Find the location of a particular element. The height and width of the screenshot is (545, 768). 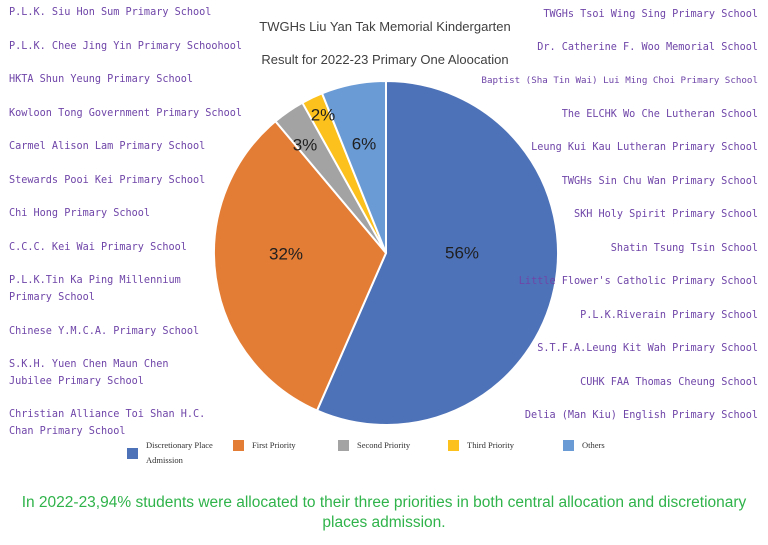

pie-data-label-others: 6% is located at coordinates (364, 143).